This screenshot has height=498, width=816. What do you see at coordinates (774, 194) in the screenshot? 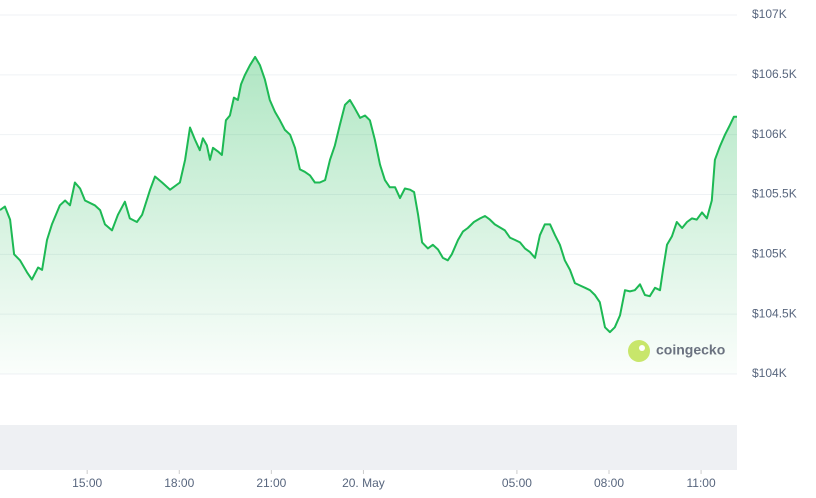
I see `y-tick-label: $105.5K` at bounding box center [774, 194].